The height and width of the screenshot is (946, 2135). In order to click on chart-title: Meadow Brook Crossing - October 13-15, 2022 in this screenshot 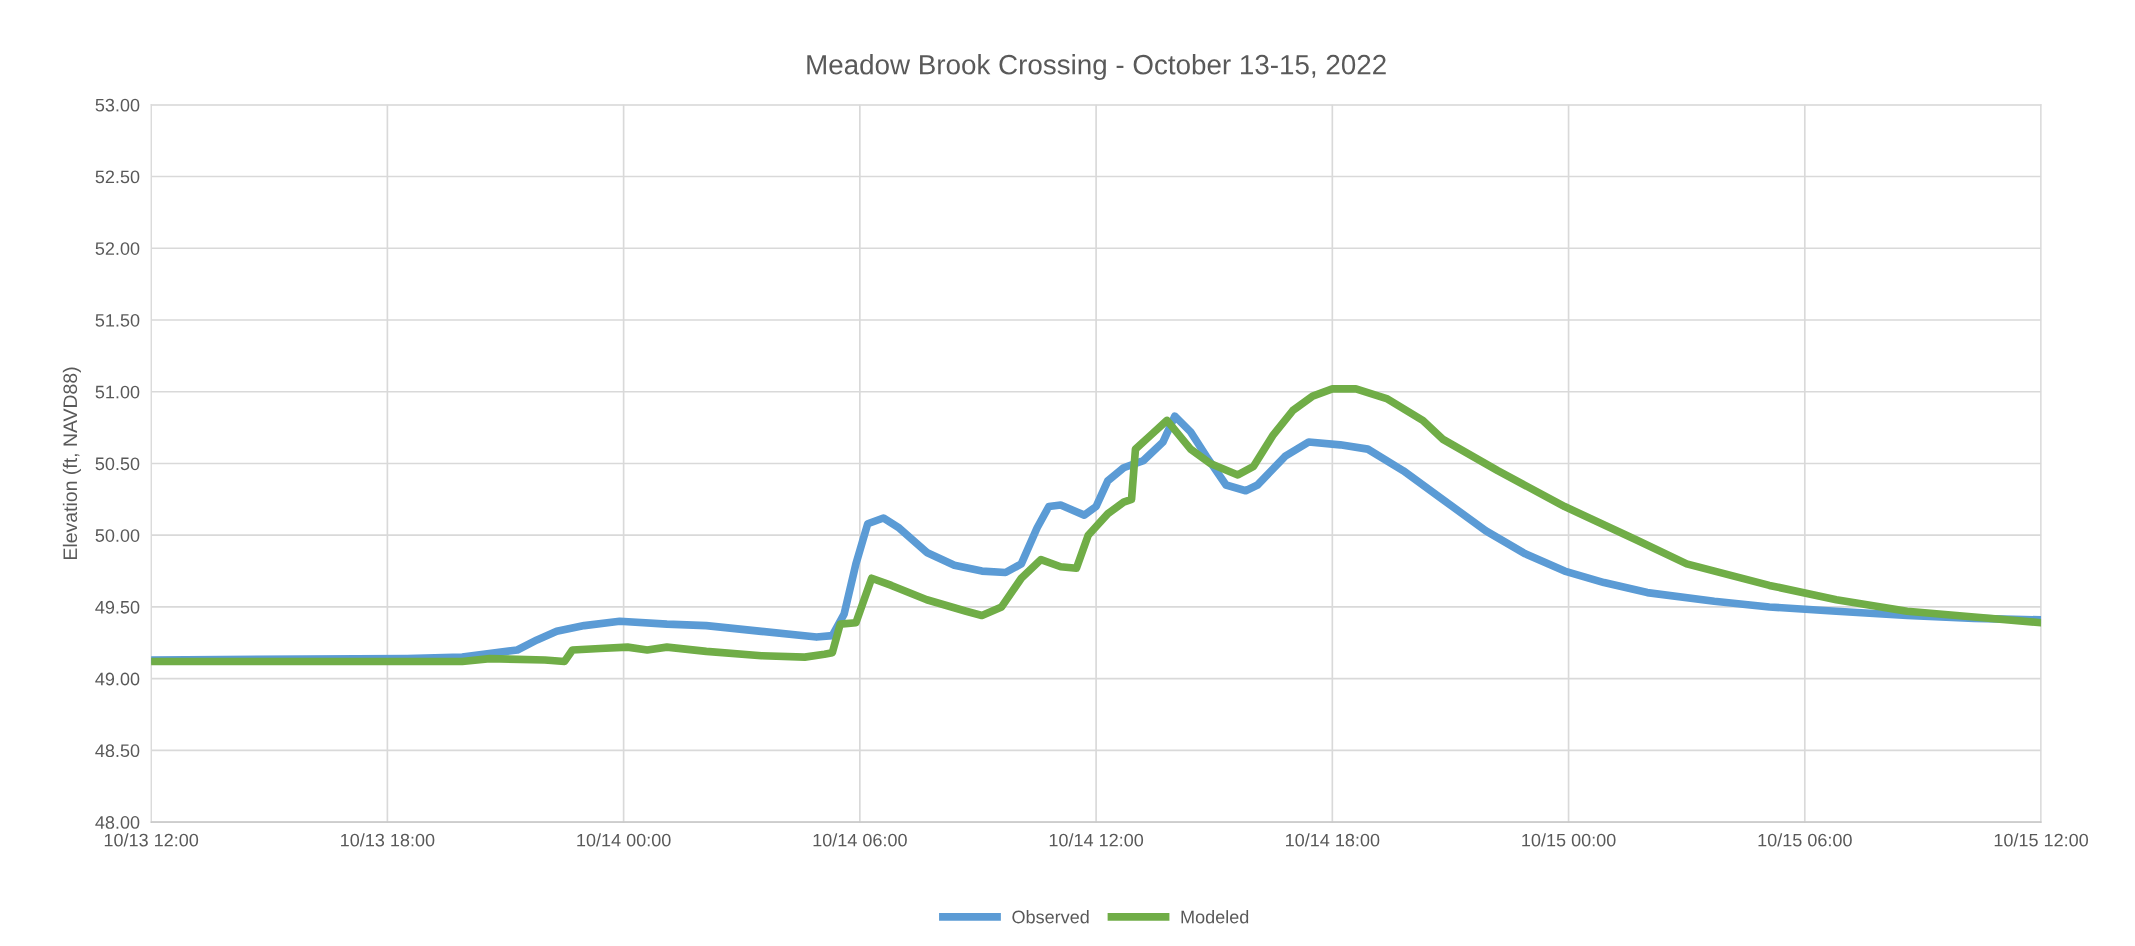, I will do `click(1096, 67)`.